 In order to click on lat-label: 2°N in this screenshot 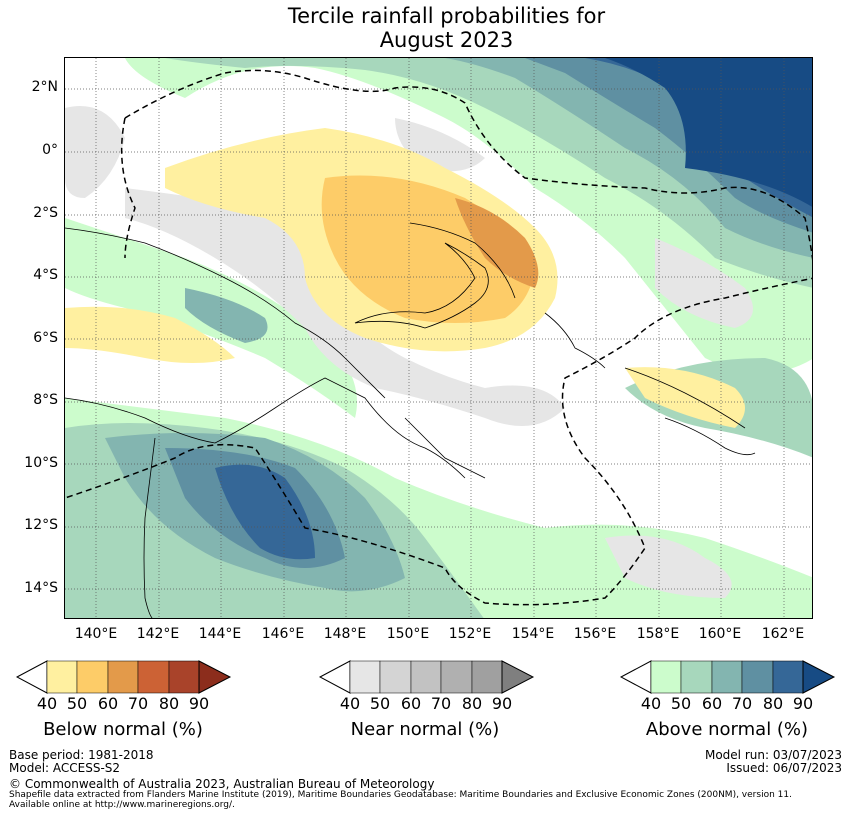, I will do `click(44, 87)`.